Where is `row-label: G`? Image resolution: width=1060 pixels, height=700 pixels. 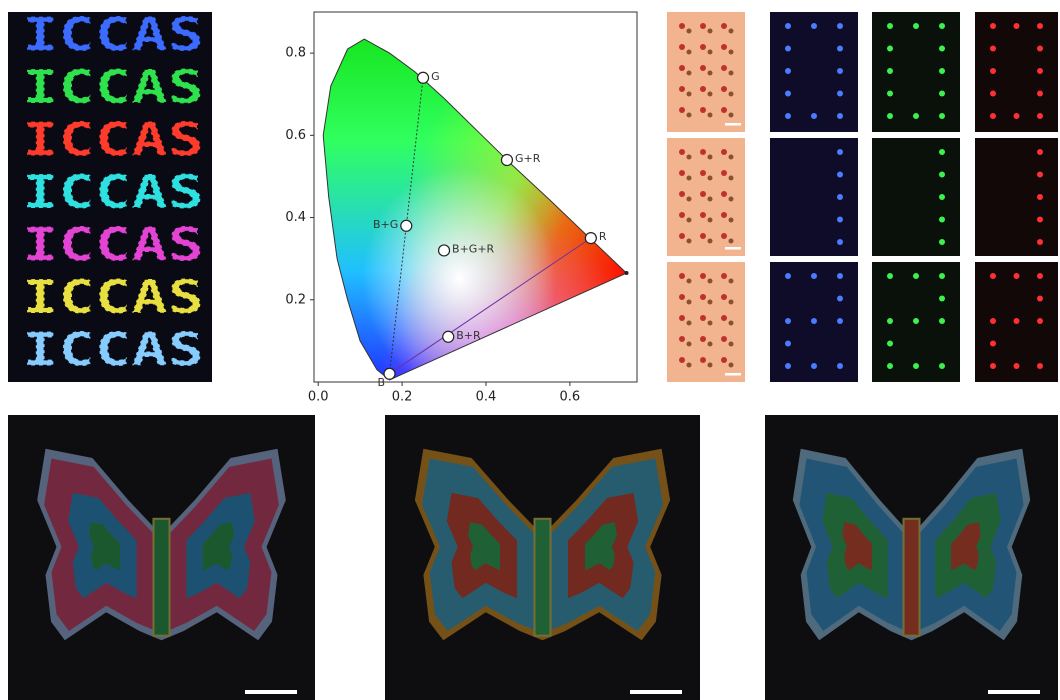
row-label: G is located at coordinates (218, 92).